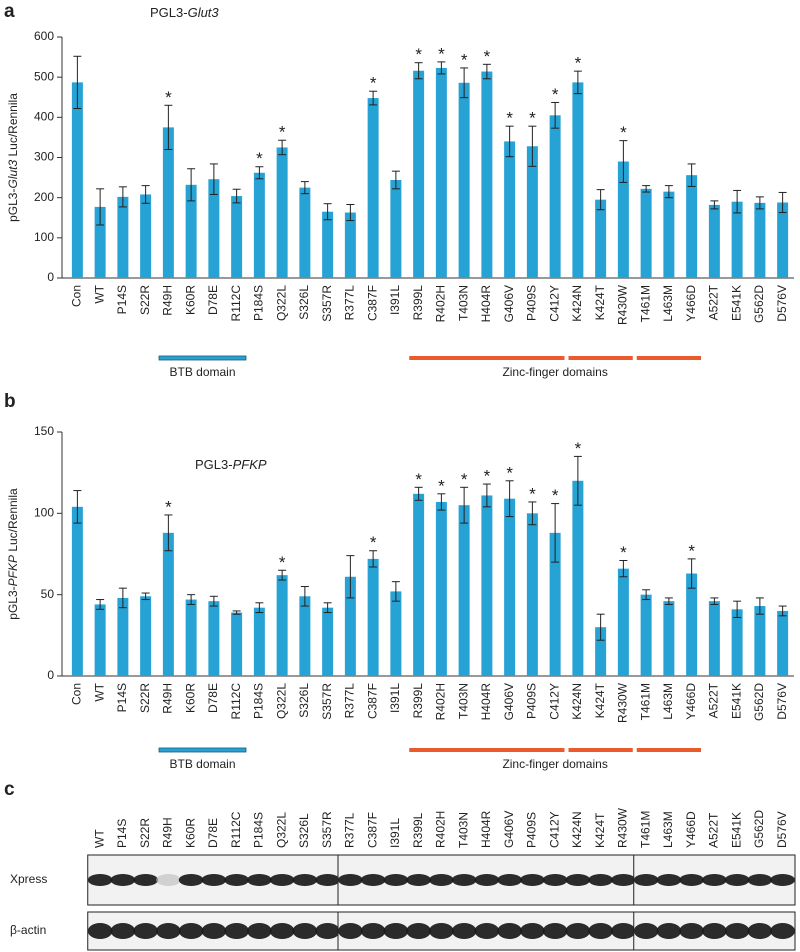 Image resolution: width=800 pixels, height=952 pixels. I want to click on x-tick-label: R402H, so click(441, 303).